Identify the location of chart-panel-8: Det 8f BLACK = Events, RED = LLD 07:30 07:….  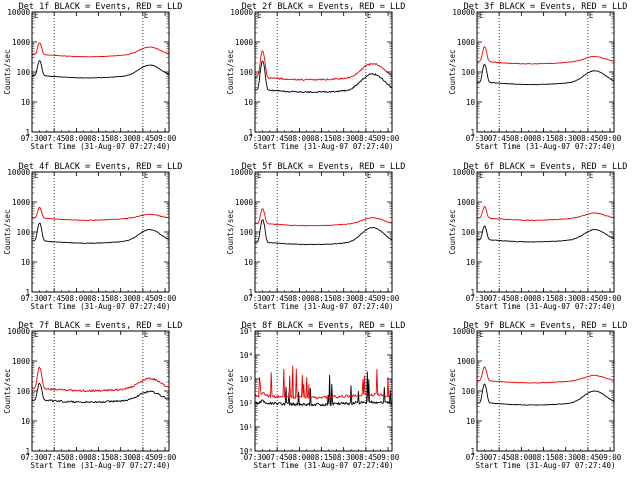
(315, 395).